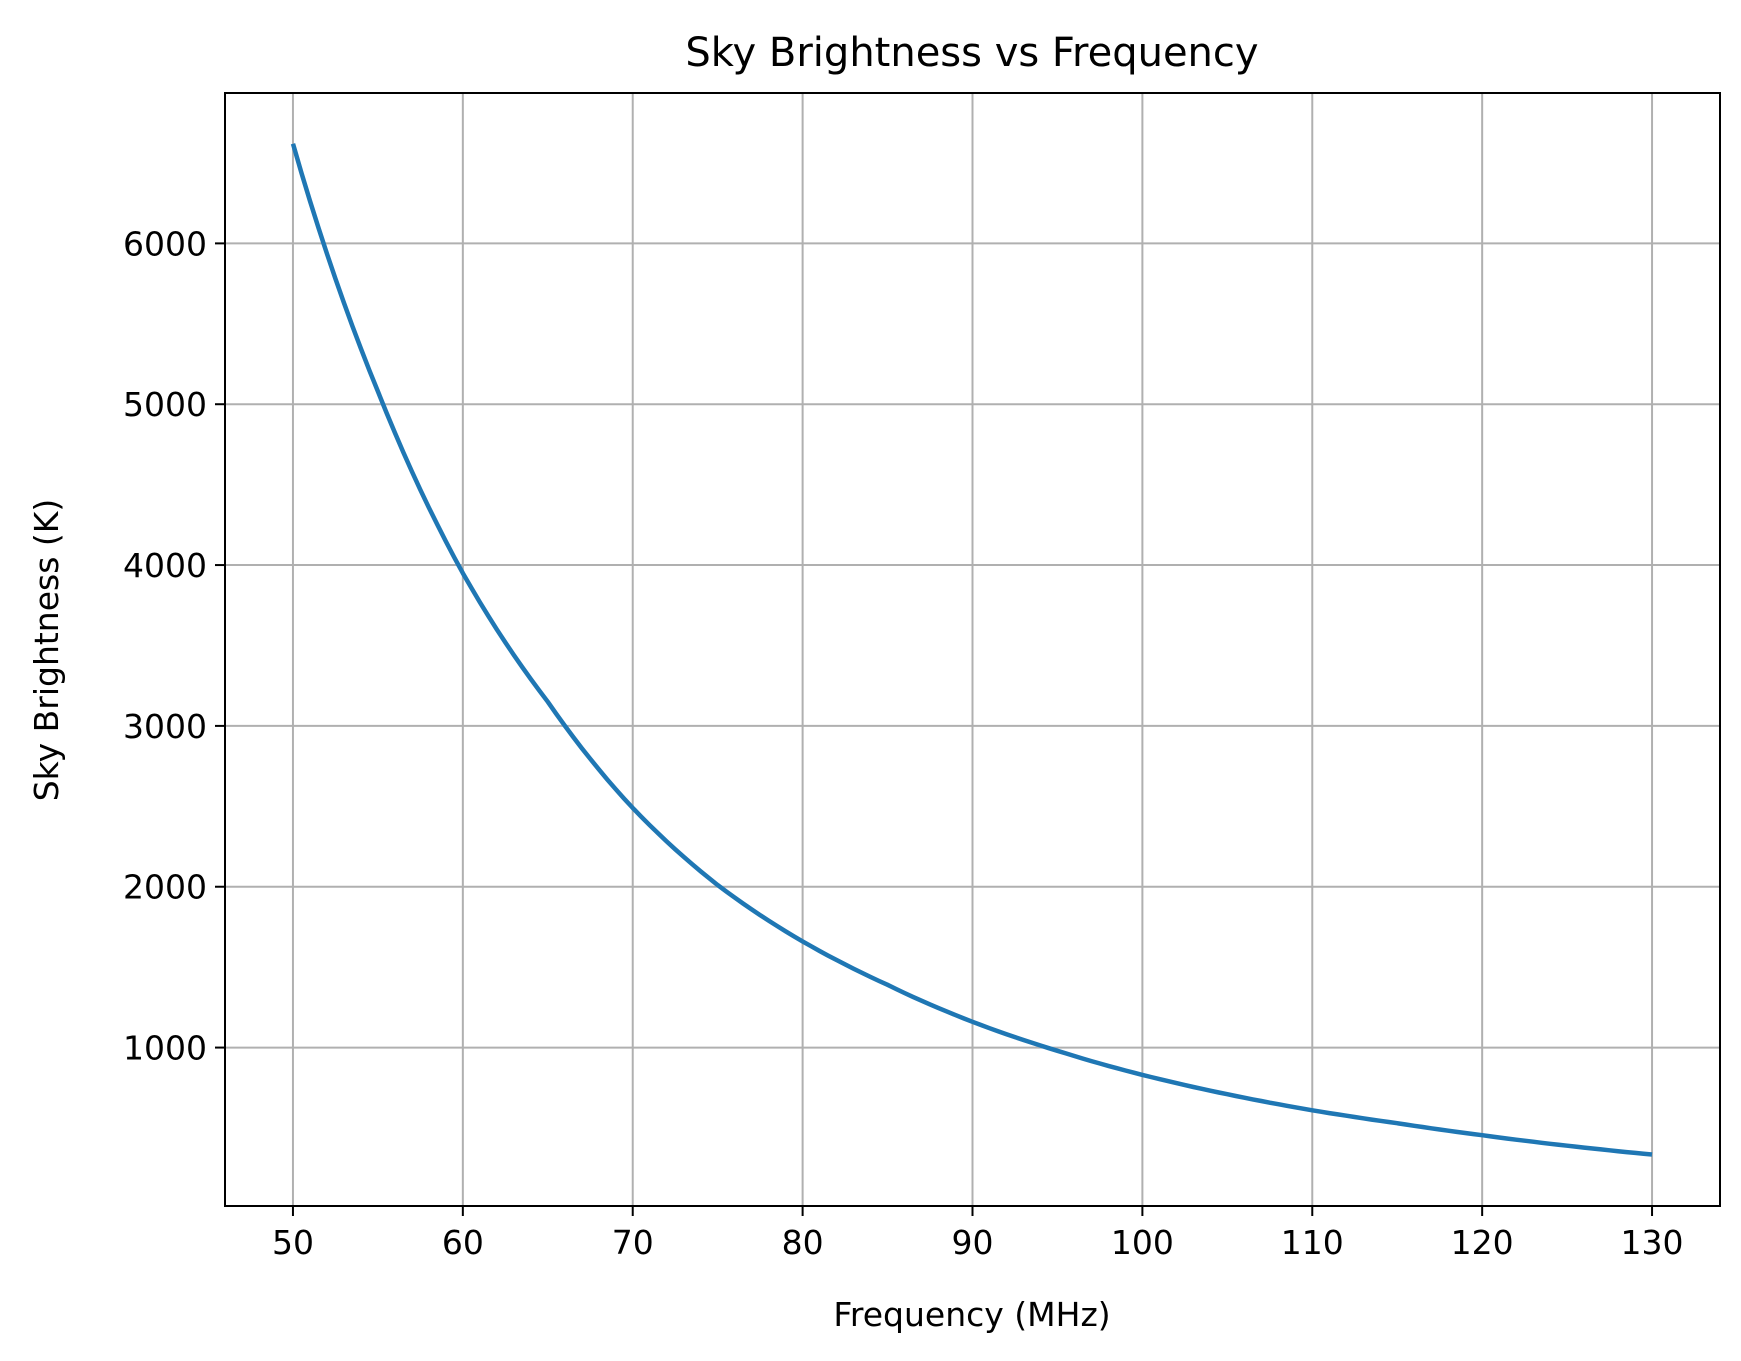  I want to click on y-tick-label: 1000, so click(165, 1048).